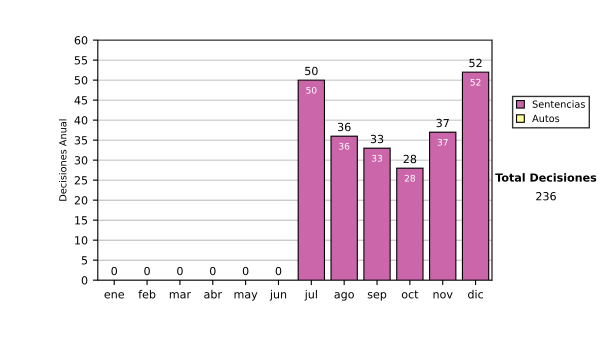  What do you see at coordinates (81, 120) in the screenshot?
I see `y-tick-label: 40` at bounding box center [81, 120].